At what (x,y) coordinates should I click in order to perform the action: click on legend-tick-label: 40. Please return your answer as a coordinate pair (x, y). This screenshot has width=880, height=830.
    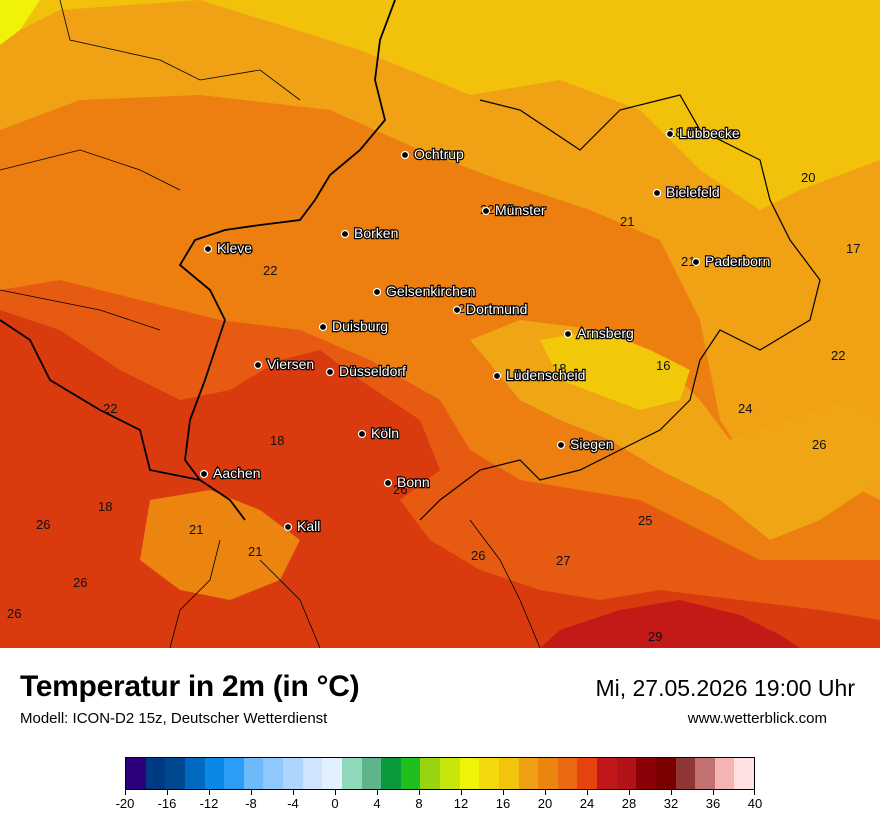
    Looking at the image, I should click on (755, 803).